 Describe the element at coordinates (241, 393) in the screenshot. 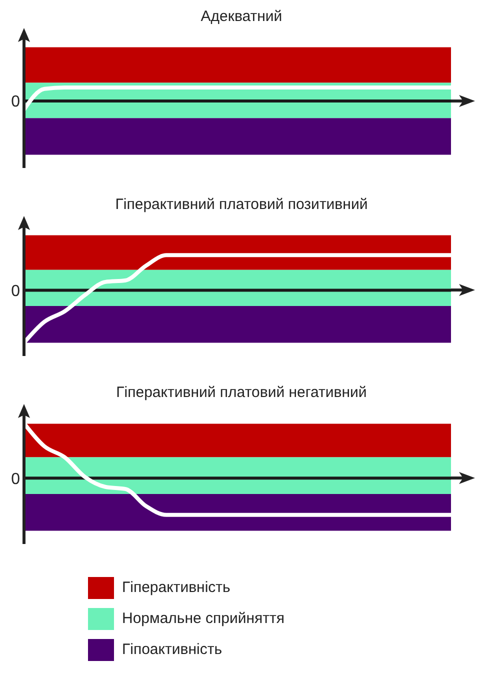

I see `chart-title: Гіперактивний платовий негативний` at that location.